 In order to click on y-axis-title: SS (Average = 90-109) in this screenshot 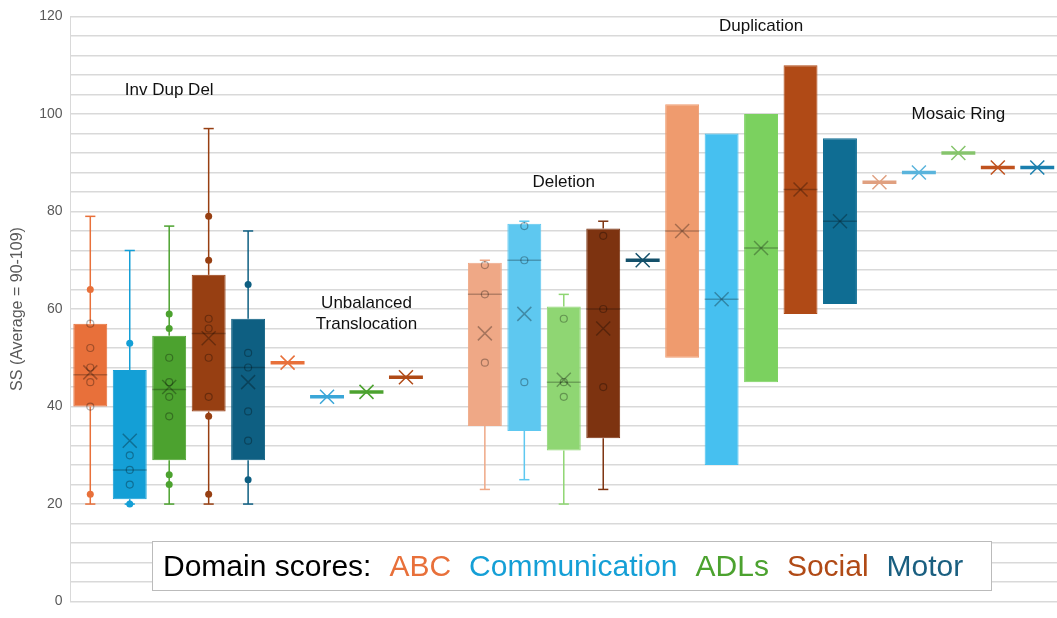, I will do `click(17, 309)`.